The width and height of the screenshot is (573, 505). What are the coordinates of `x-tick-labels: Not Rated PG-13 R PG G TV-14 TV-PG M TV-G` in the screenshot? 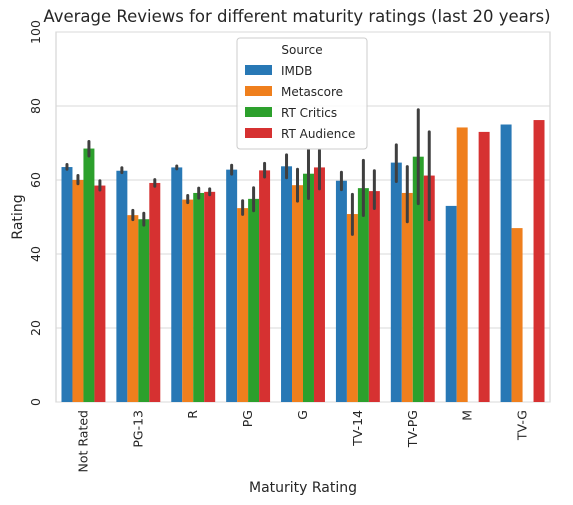 It's located at (302, 441).